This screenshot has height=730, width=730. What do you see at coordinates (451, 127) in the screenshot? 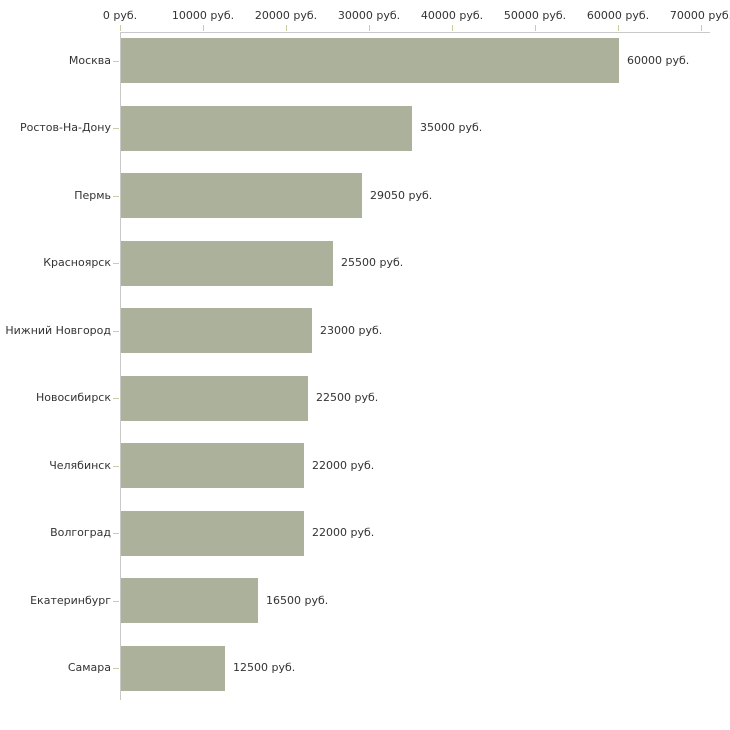
I see `value-label: 35000 руб.` at bounding box center [451, 127].